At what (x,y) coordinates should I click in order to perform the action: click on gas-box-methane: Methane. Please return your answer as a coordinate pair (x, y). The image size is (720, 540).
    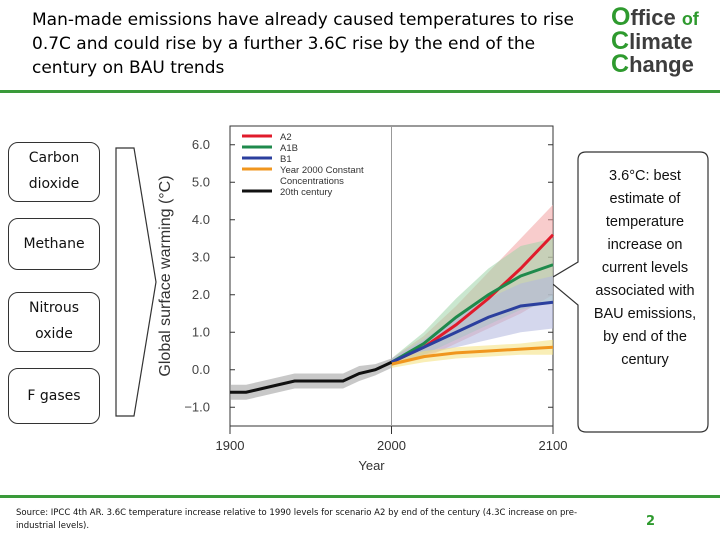
    Looking at the image, I should click on (54, 244).